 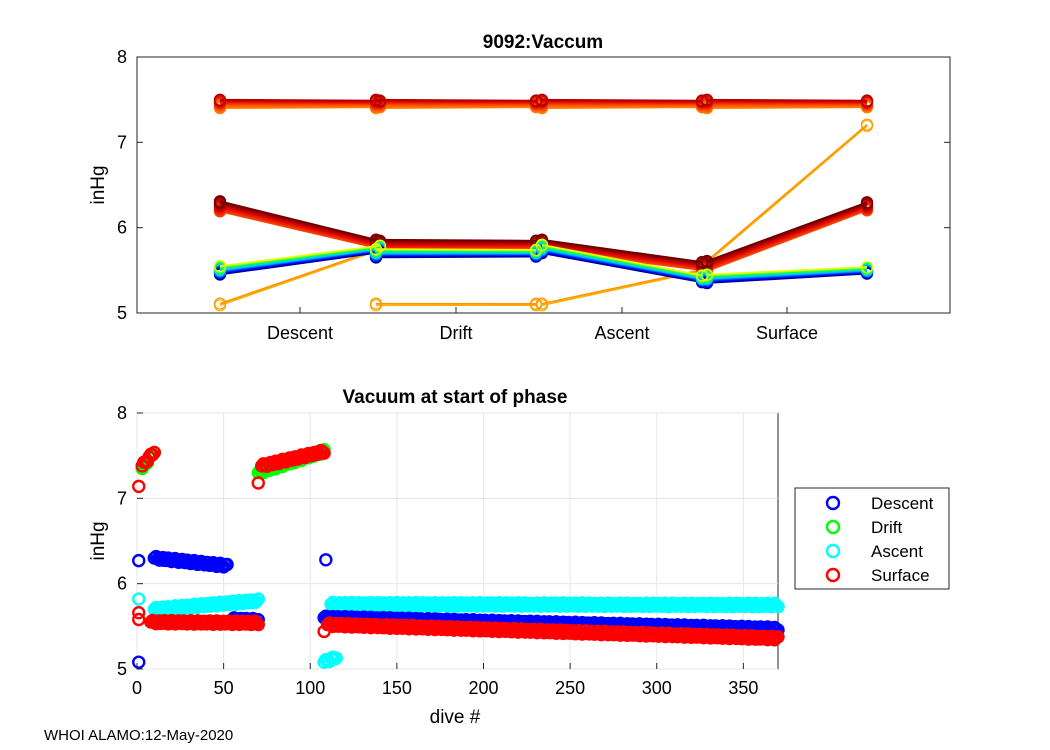 What do you see at coordinates (886, 527) in the screenshot?
I see `legend-label-drift: Drift` at bounding box center [886, 527].